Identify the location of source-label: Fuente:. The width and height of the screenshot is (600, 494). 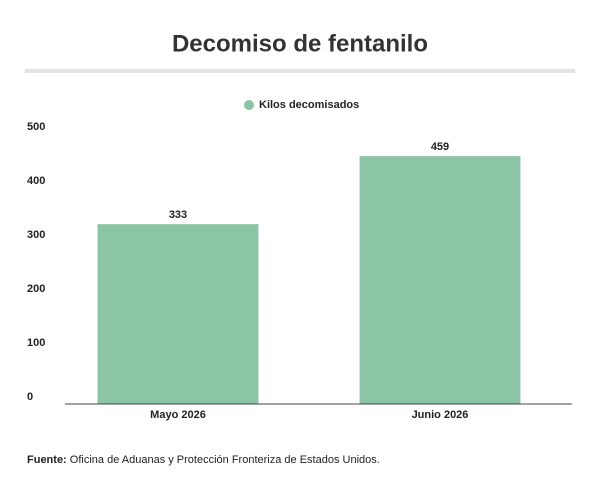
(47, 460).